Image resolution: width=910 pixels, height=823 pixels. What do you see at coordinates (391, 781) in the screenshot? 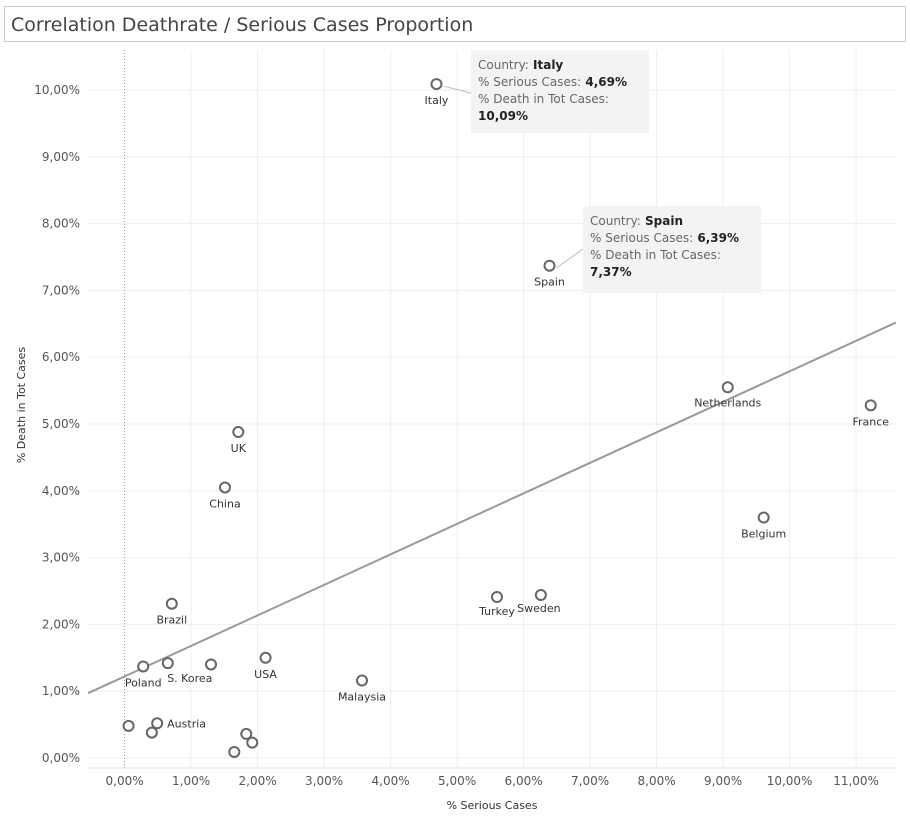
I see `x-tick-label: 4,00%` at bounding box center [391, 781].